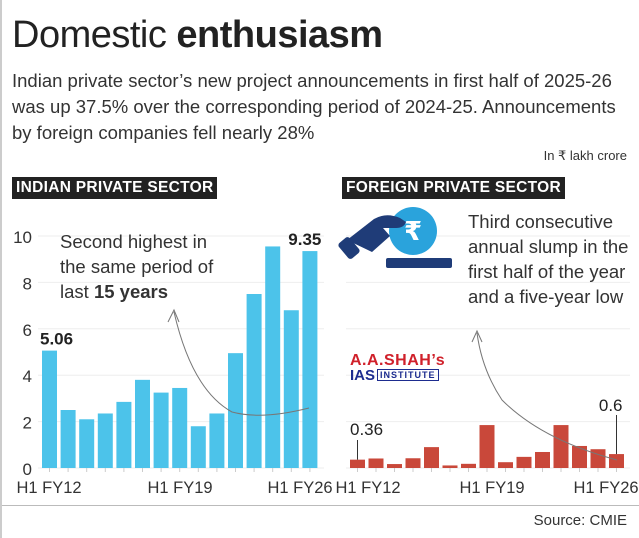 The image size is (639, 538). Describe the element at coordinates (27, 423) in the screenshot. I see `y-tick-label: 2` at that location.